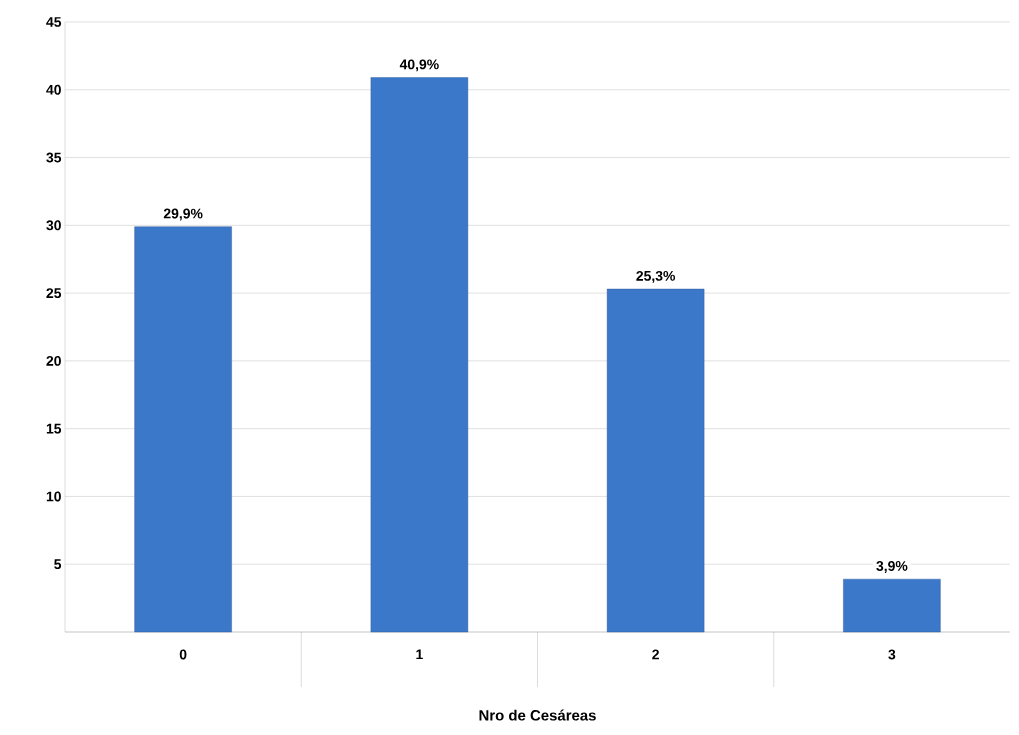 Image resolution: width=1019 pixels, height=735 pixels. I want to click on x-tick-label: 1, so click(419, 654).